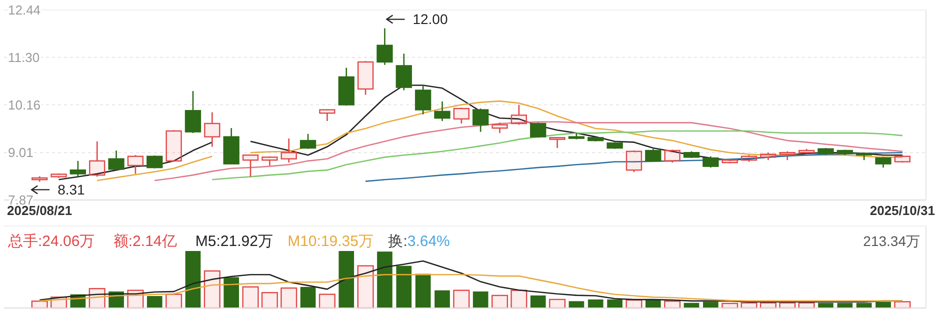 The height and width of the screenshot is (320, 943). I want to click on y-tick-label: 11.30, so click(24, 57).